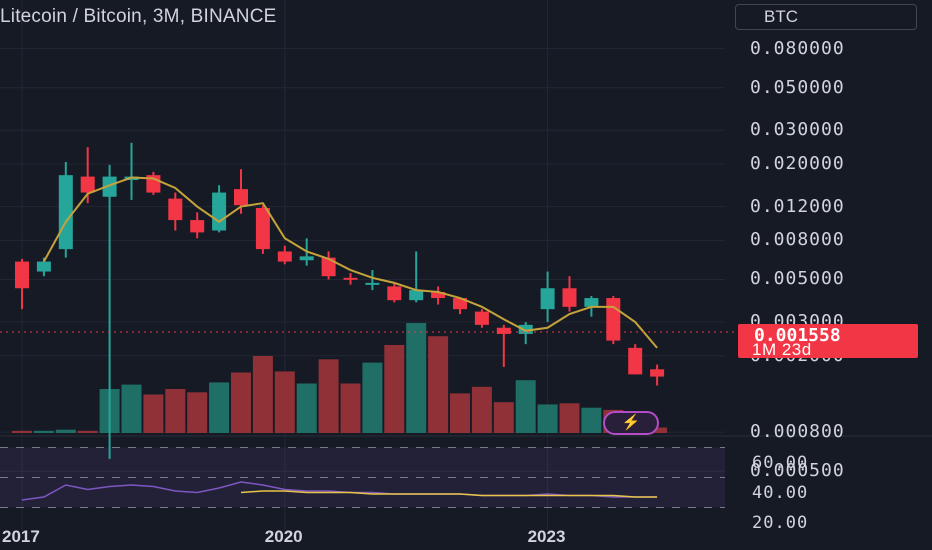 The width and height of the screenshot is (932, 550). I want to click on price-tick-label: 0.012000, so click(797, 206).